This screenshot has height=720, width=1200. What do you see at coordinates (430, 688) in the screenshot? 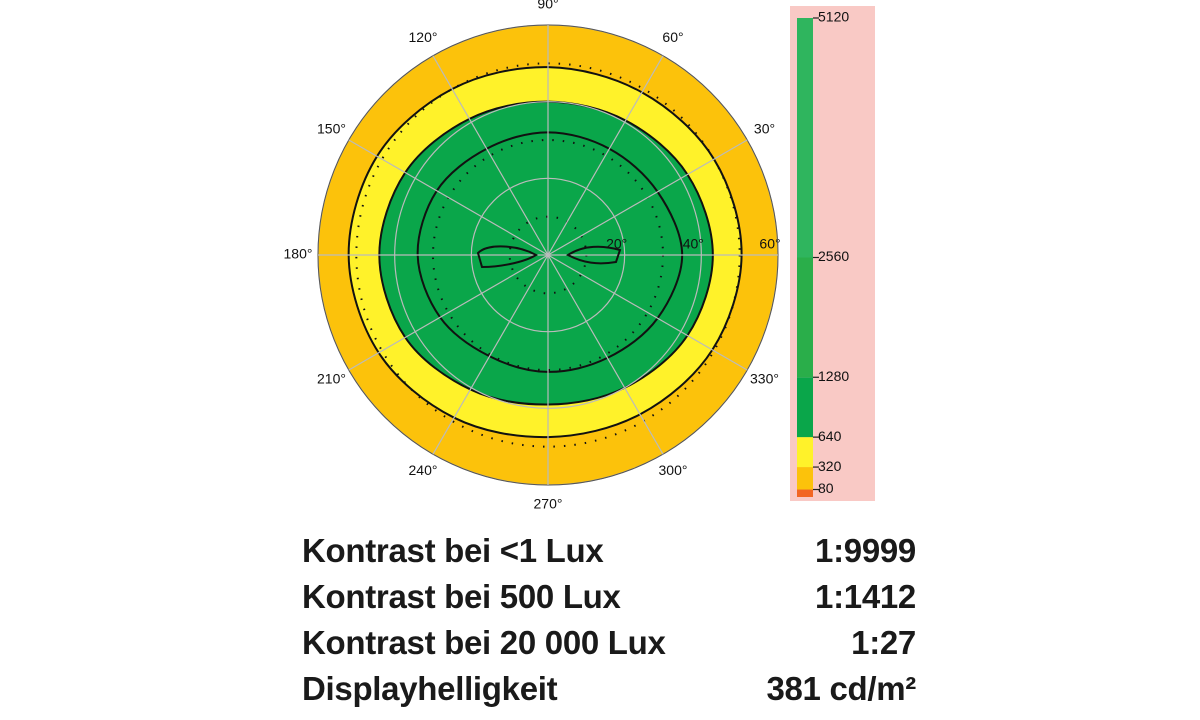
I see `row-label: Displayhelligkeit` at bounding box center [430, 688].